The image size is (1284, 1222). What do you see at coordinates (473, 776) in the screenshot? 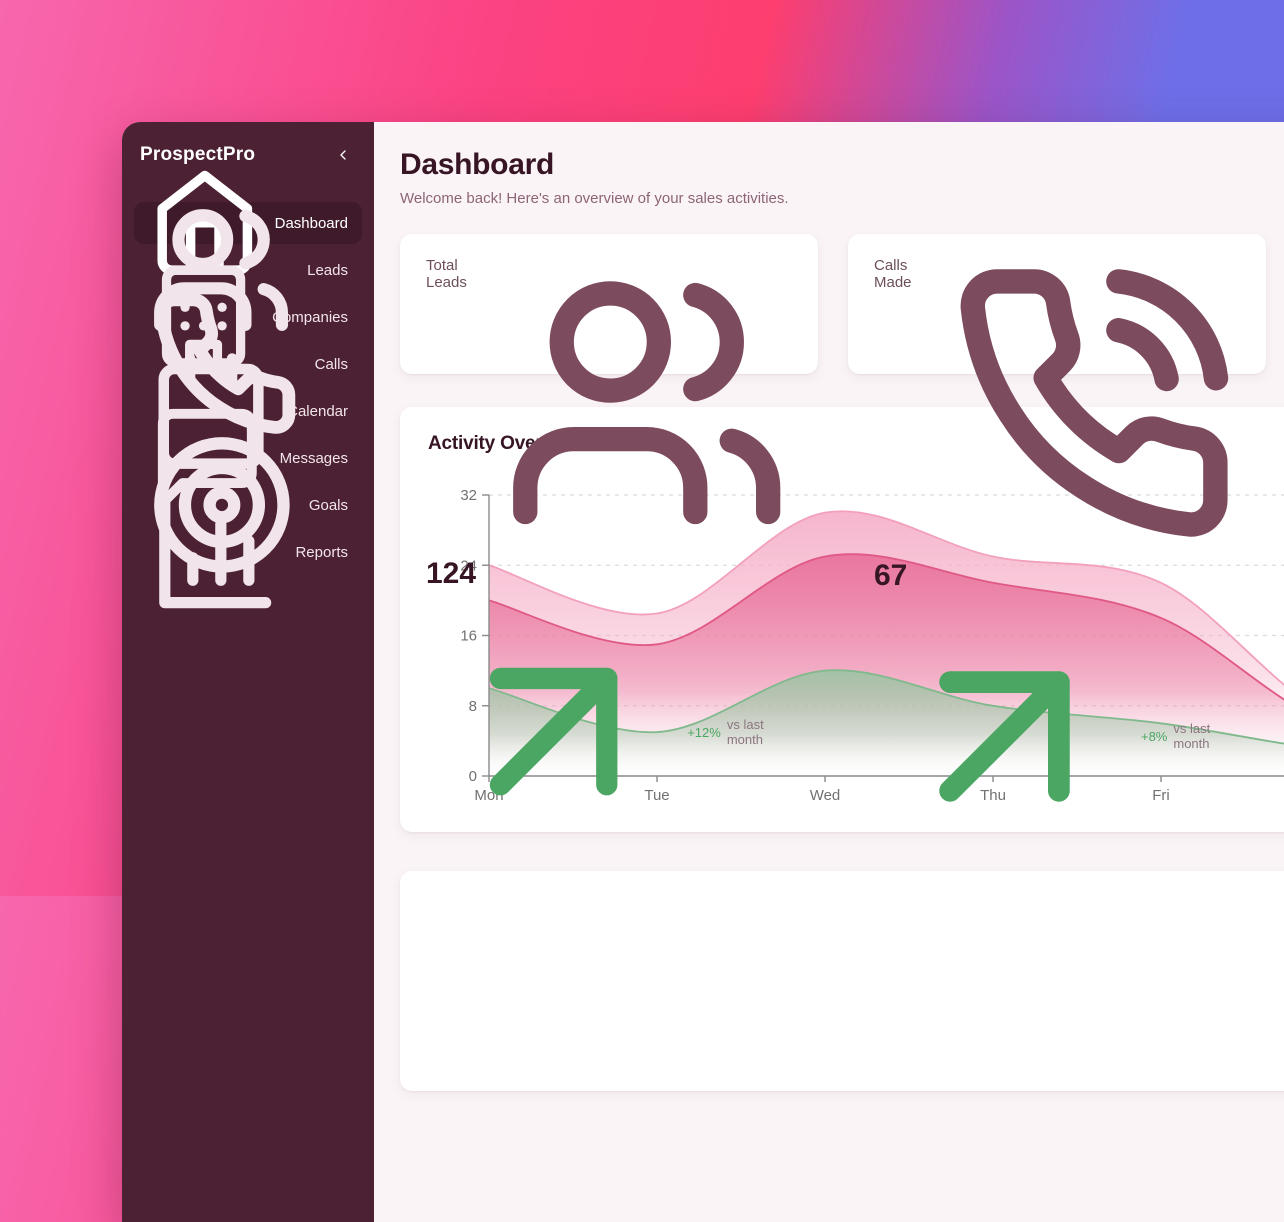
I see `svg-text: 0` at bounding box center [473, 776].